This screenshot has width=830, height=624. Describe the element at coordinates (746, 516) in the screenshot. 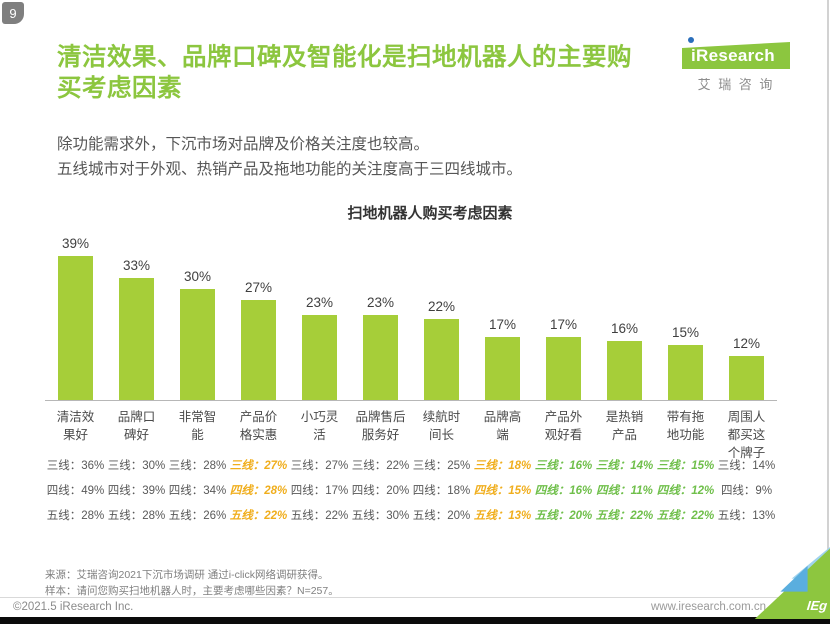

I see `breakdown-cell: 五线：13%` at that location.